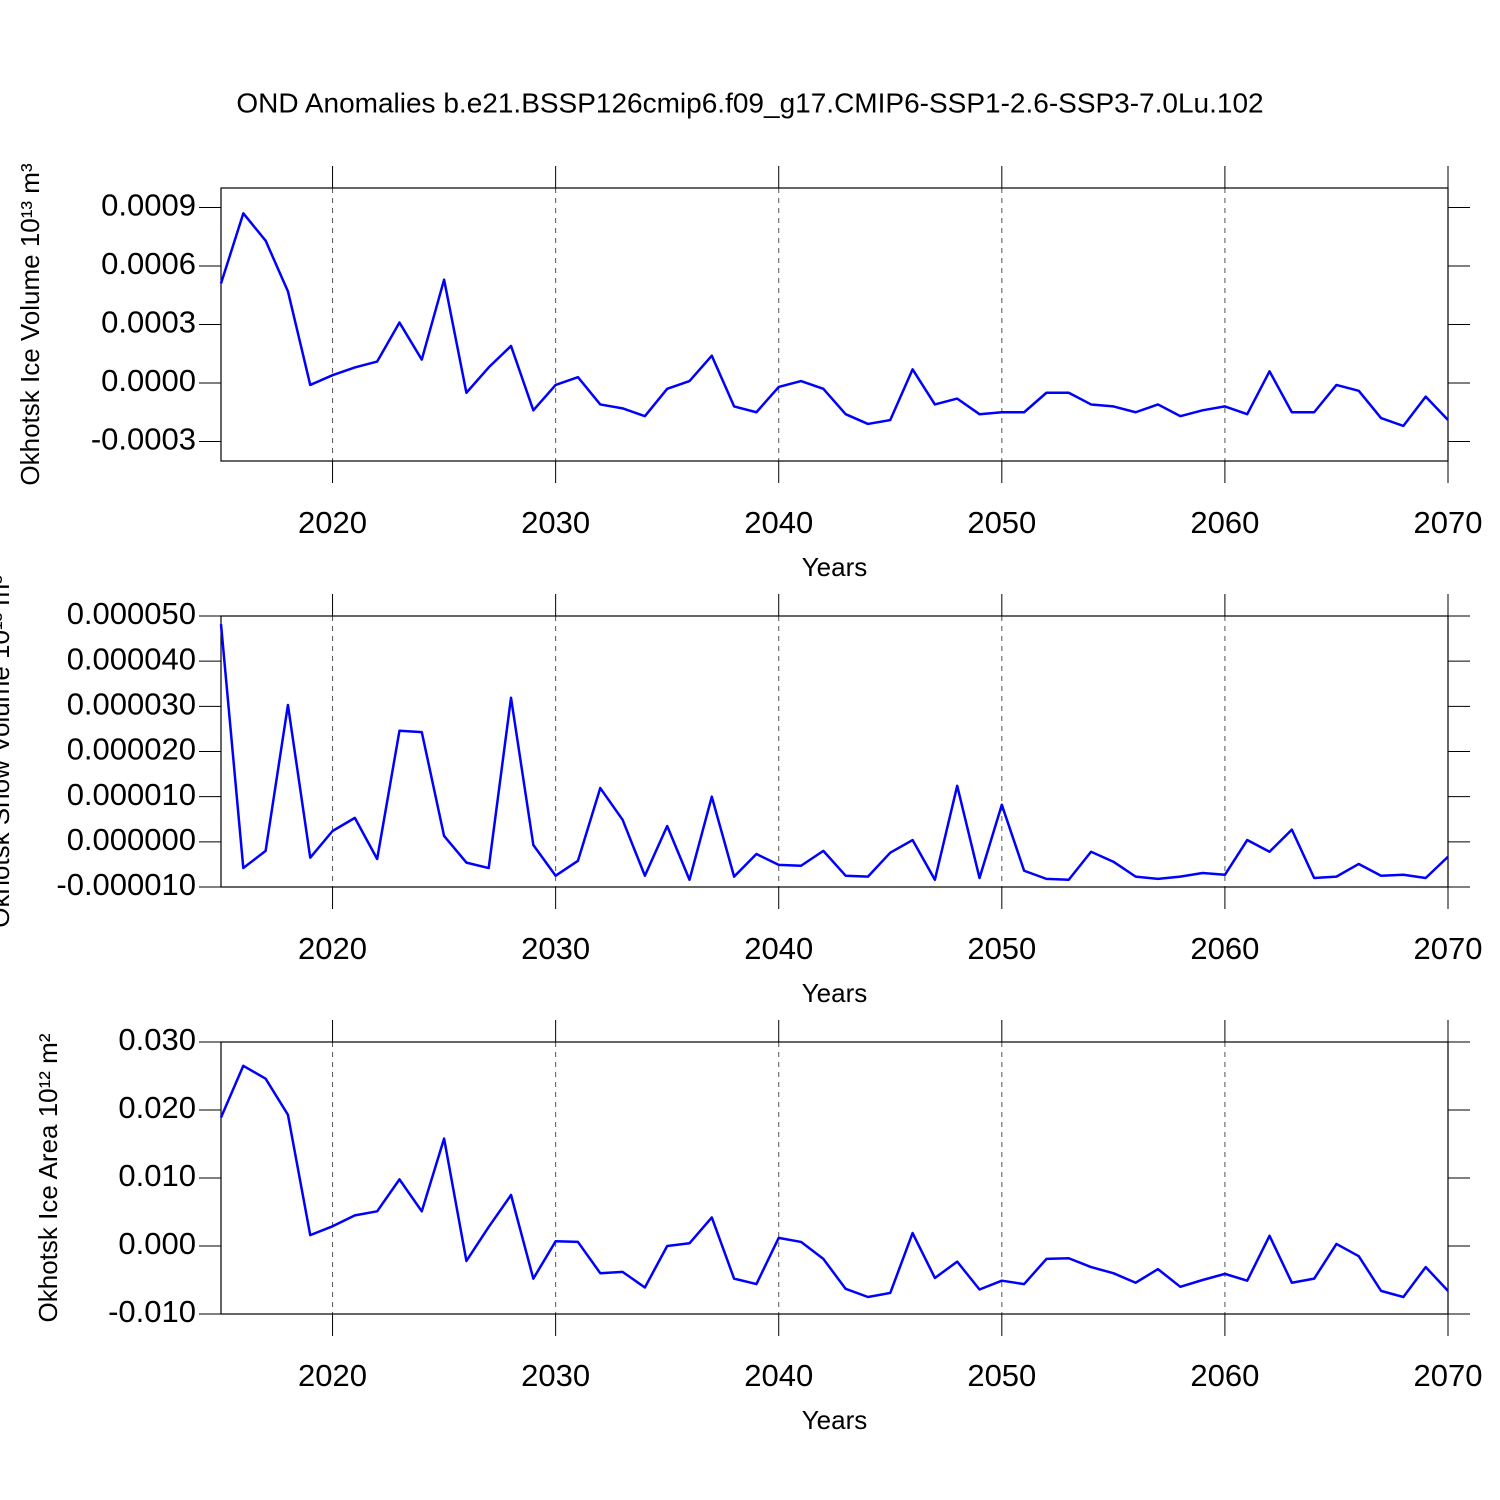 Image resolution: width=1500 pixels, height=1500 pixels. I want to click on y-tick-label: -0.0003, so click(143, 439).